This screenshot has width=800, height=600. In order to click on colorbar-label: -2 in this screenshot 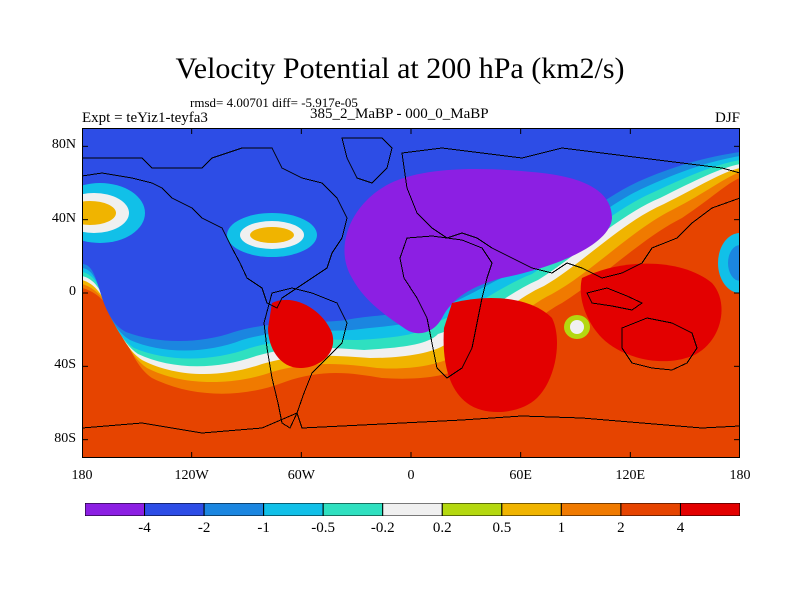, I will do `click(204, 528)`.